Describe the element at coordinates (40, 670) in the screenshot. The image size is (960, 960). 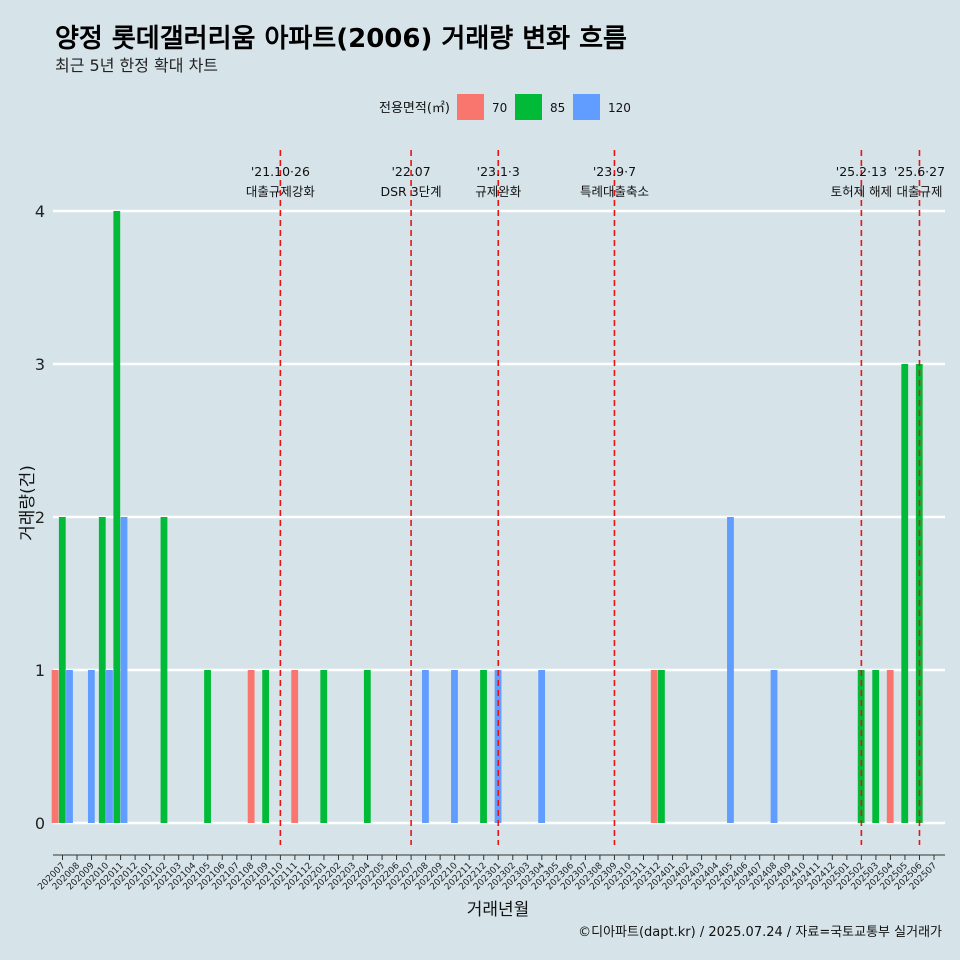
I see `y-tick-label: 1` at that location.